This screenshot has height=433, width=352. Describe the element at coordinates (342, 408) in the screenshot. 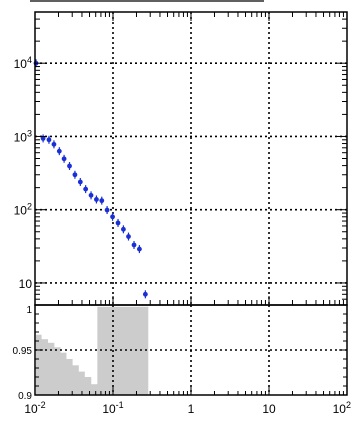

I see `lower-x-tick-label: 10²` at that location.